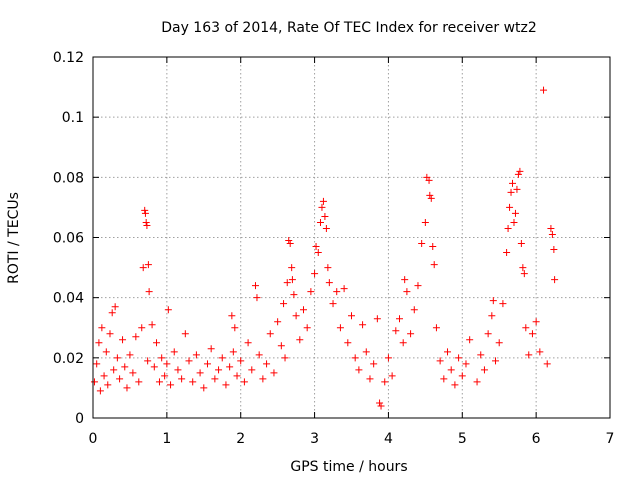  Describe the element at coordinates (240, 439) in the screenshot. I see `x-tick-label: 2` at that location.